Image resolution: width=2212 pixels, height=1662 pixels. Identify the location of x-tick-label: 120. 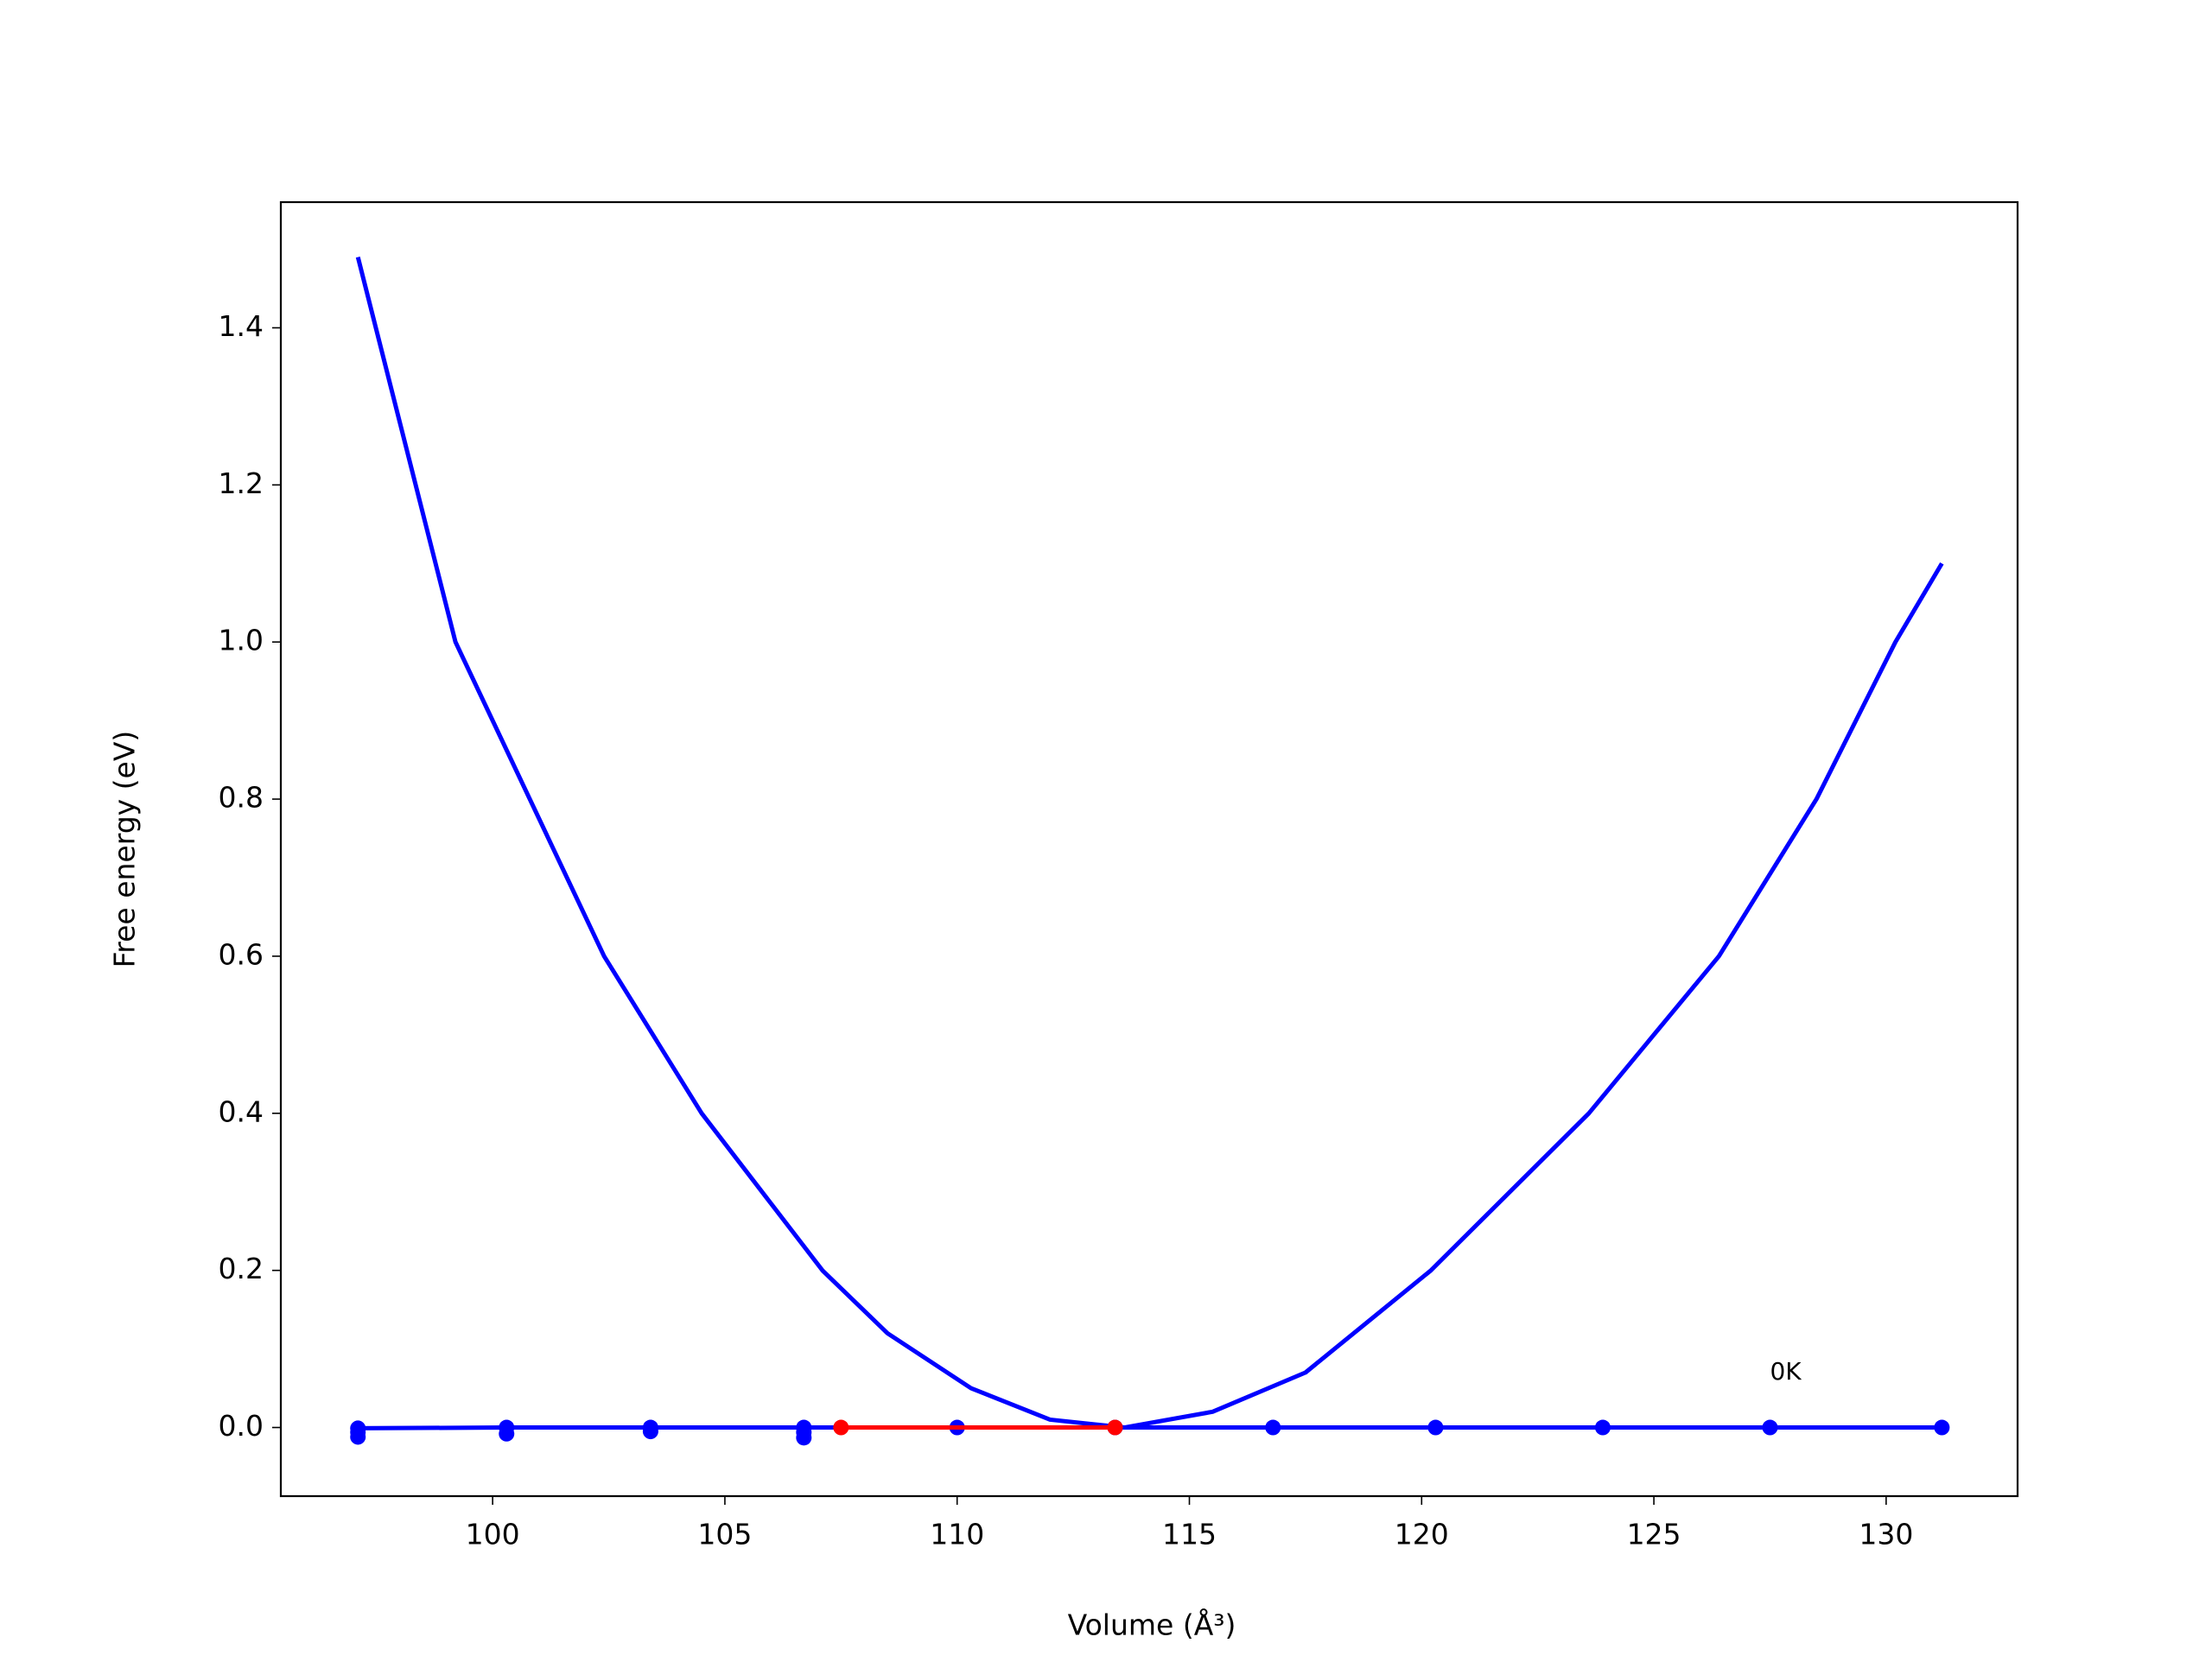
(1422, 1534).